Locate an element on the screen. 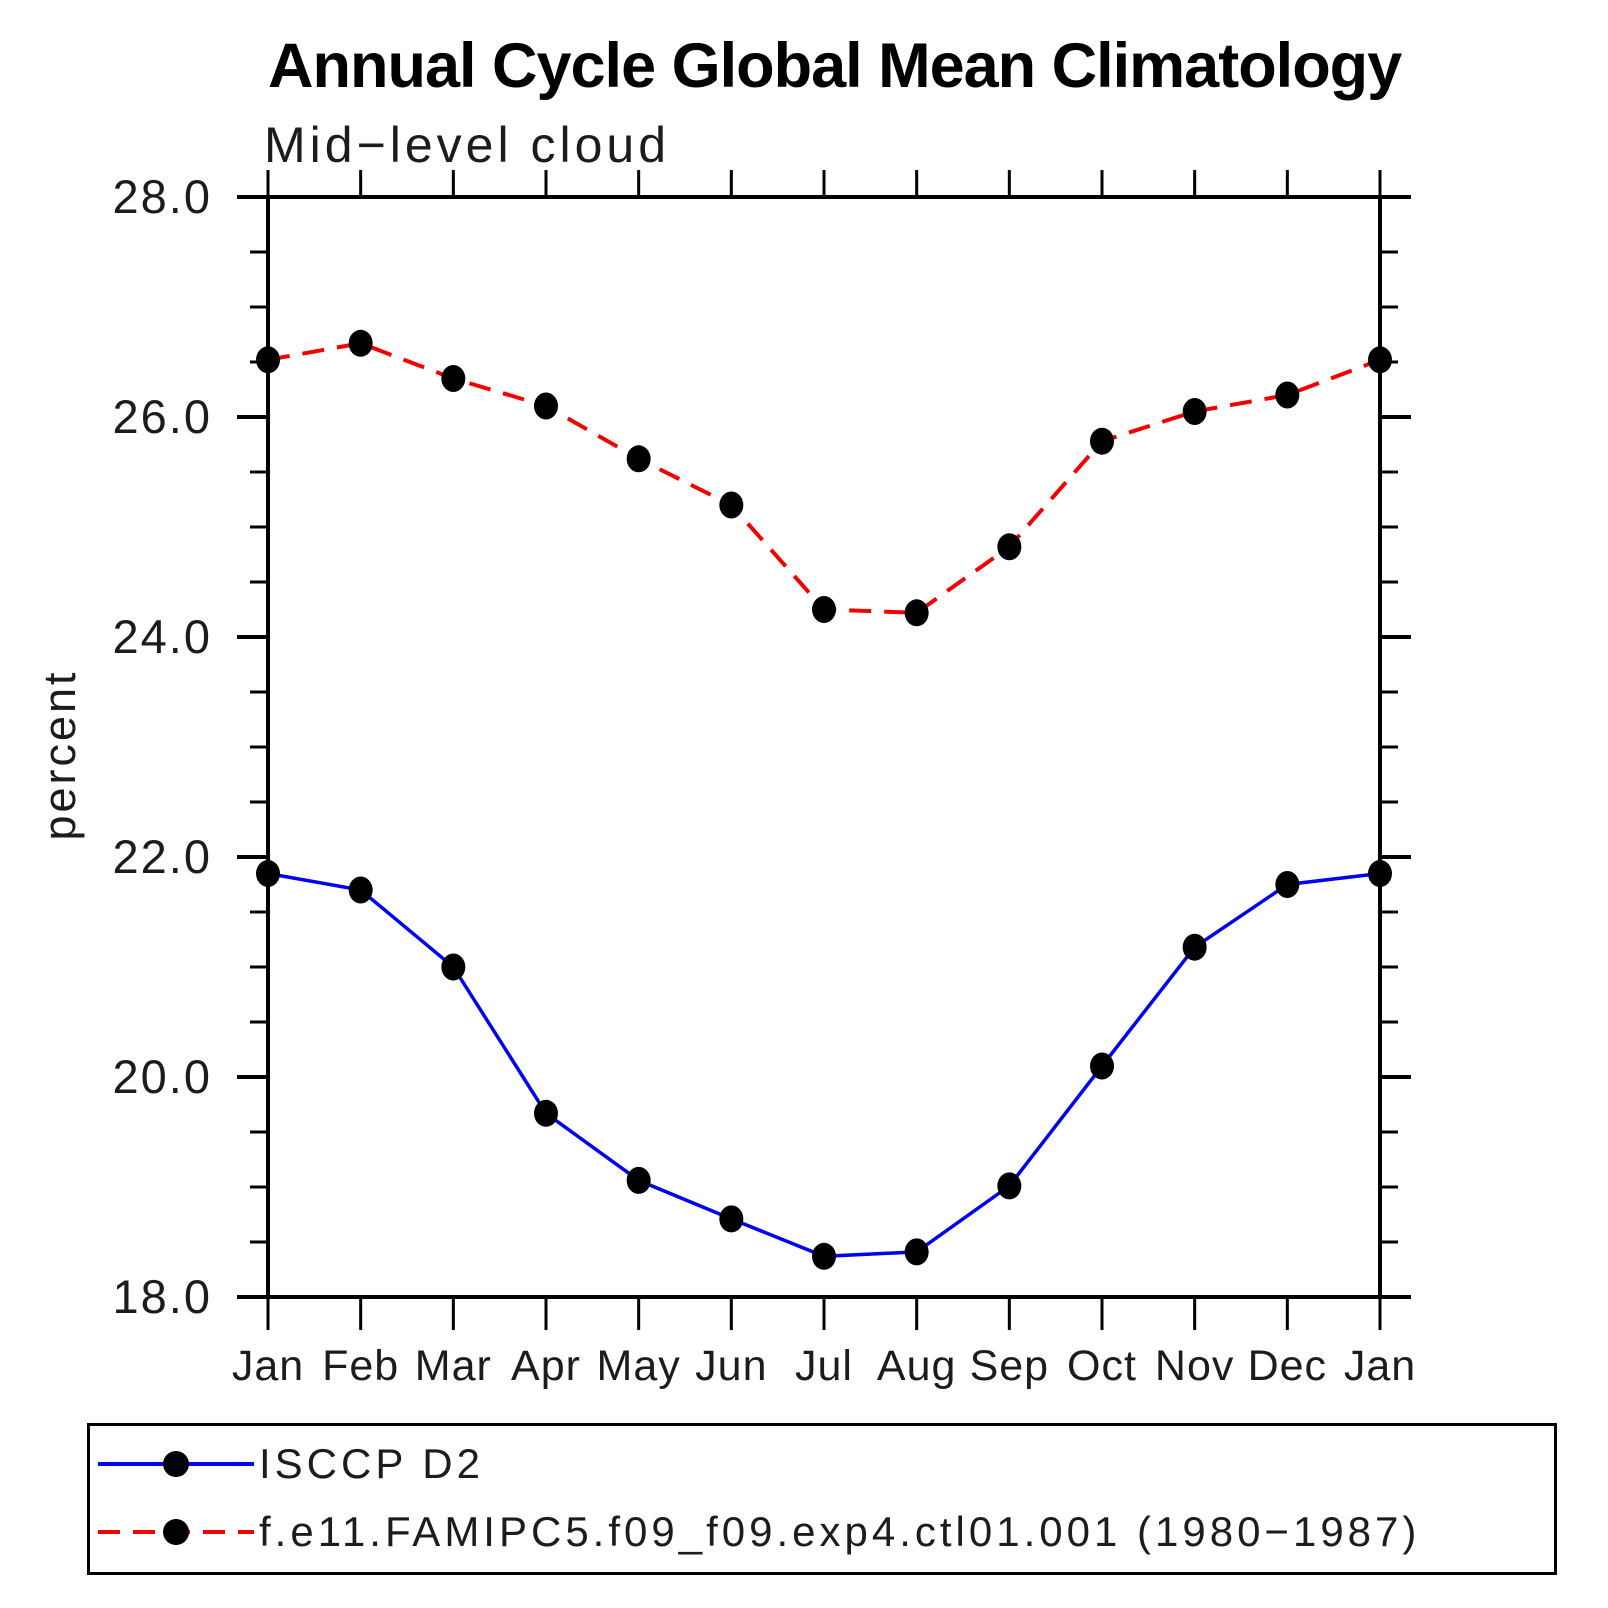  chart-subtitle: Mid−level cloud is located at coordinates (467, 145).